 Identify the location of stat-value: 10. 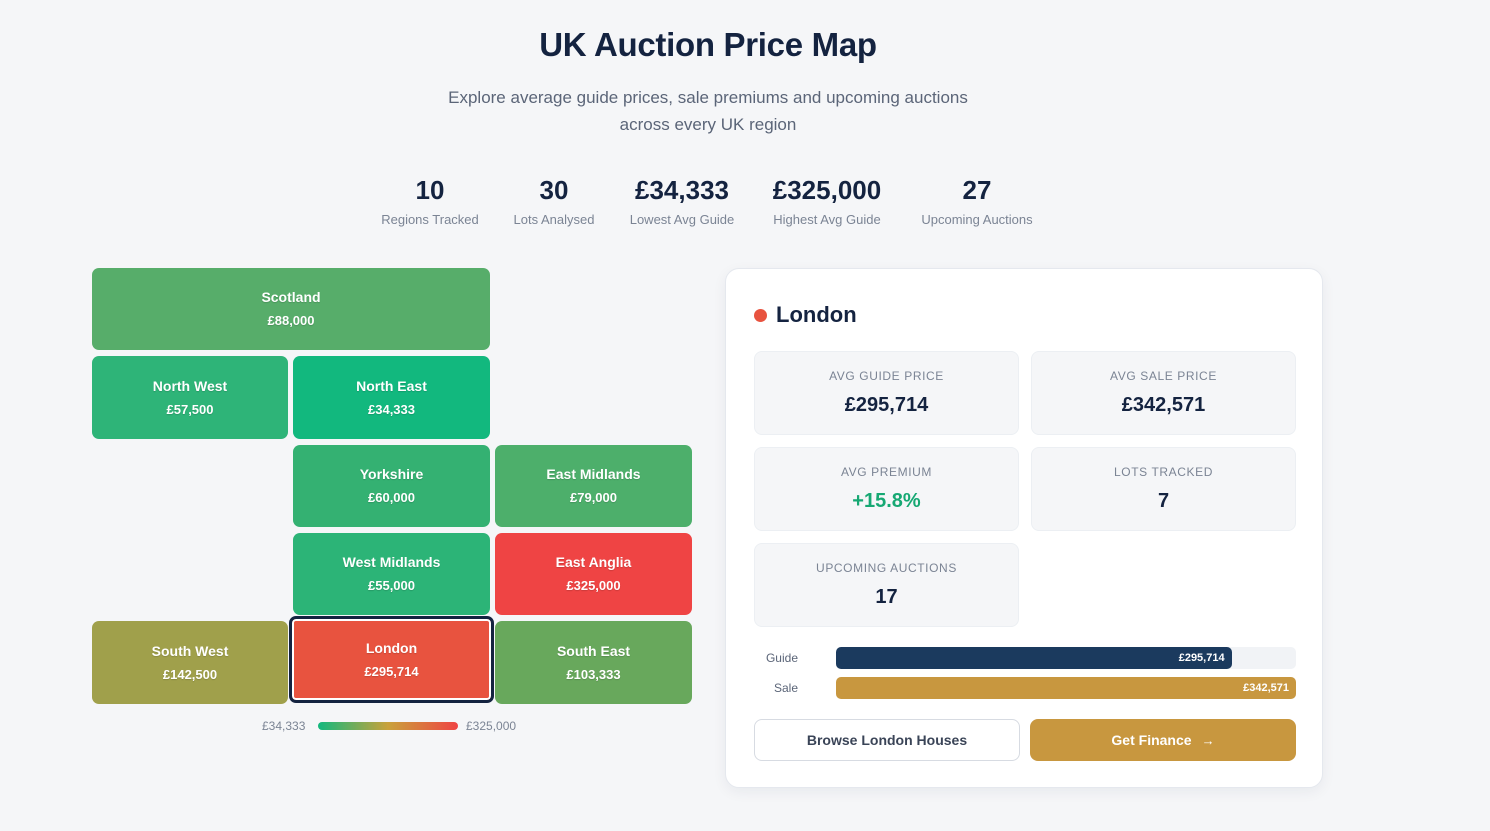
(430, 190).